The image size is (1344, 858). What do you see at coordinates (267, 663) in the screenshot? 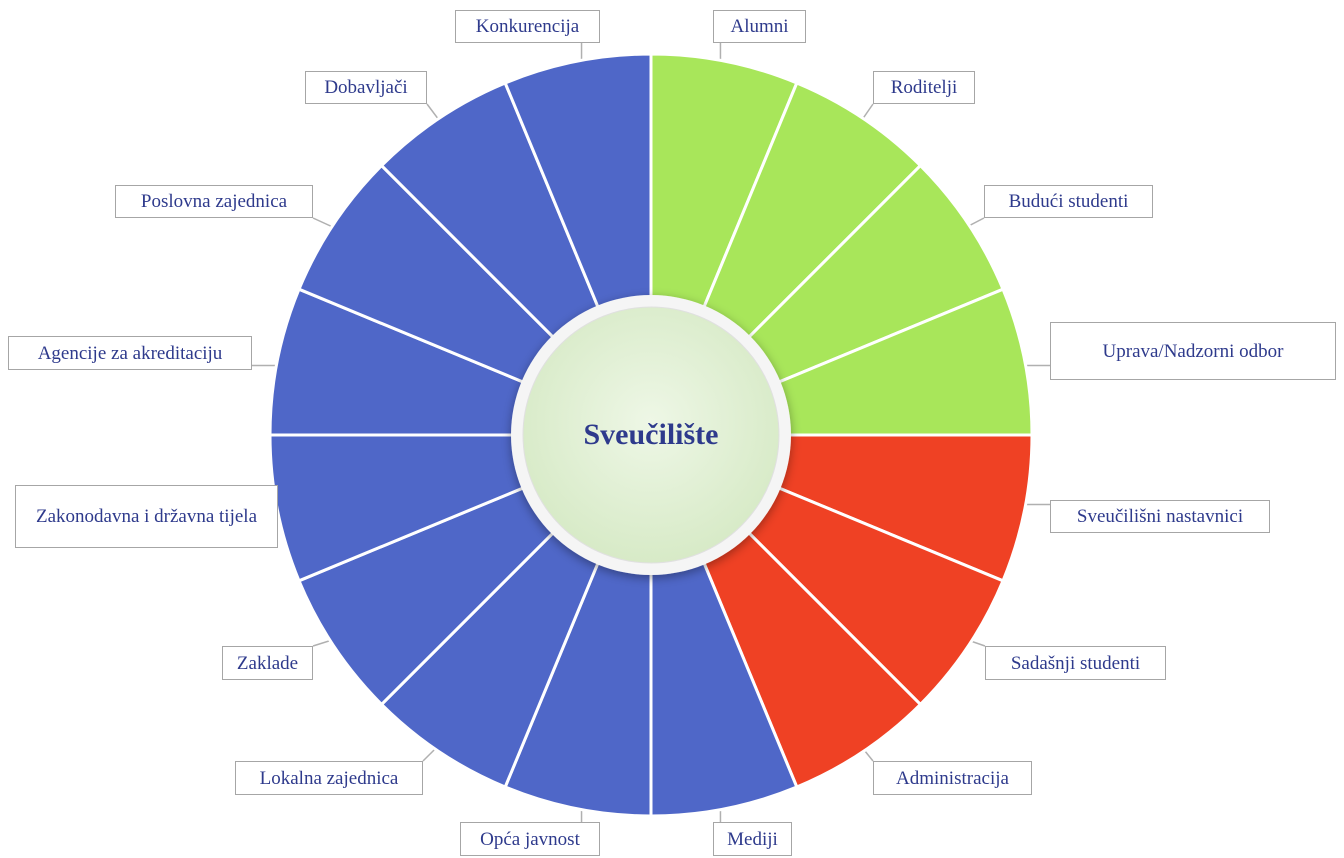
I see `segment-label: Zaklade` at bounding box center [267, 663].